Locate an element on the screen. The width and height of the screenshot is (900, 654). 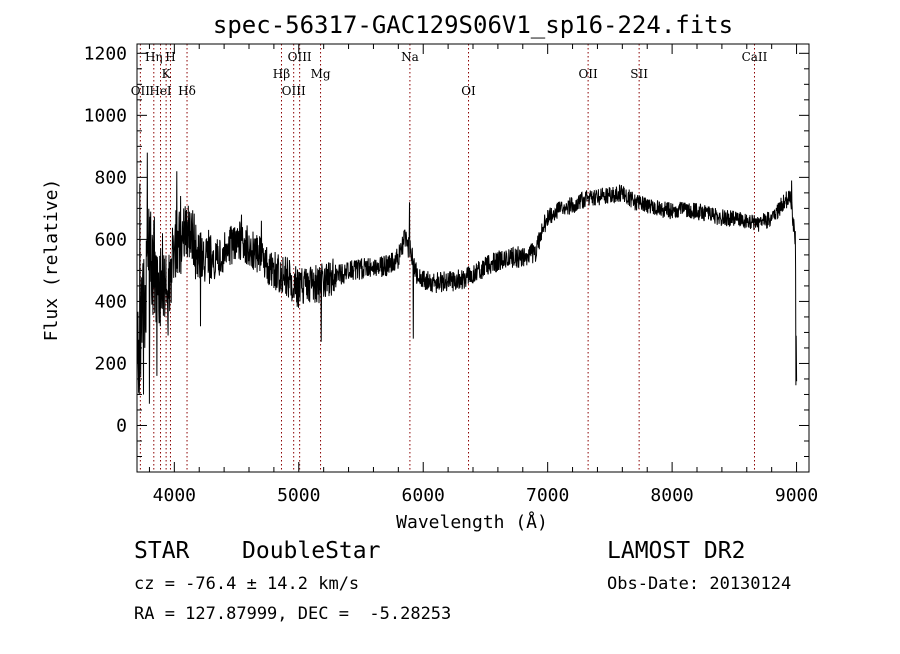
y-axis-label: Flux (relative) is located at coordinates (51, 260).